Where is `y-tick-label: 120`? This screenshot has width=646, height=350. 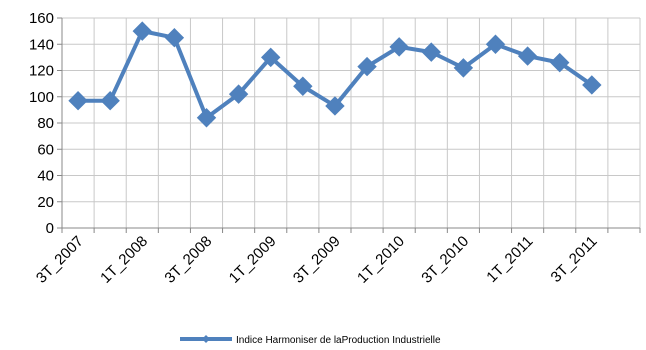 y-tick-label: 120 is located at coordinates (41, 71).